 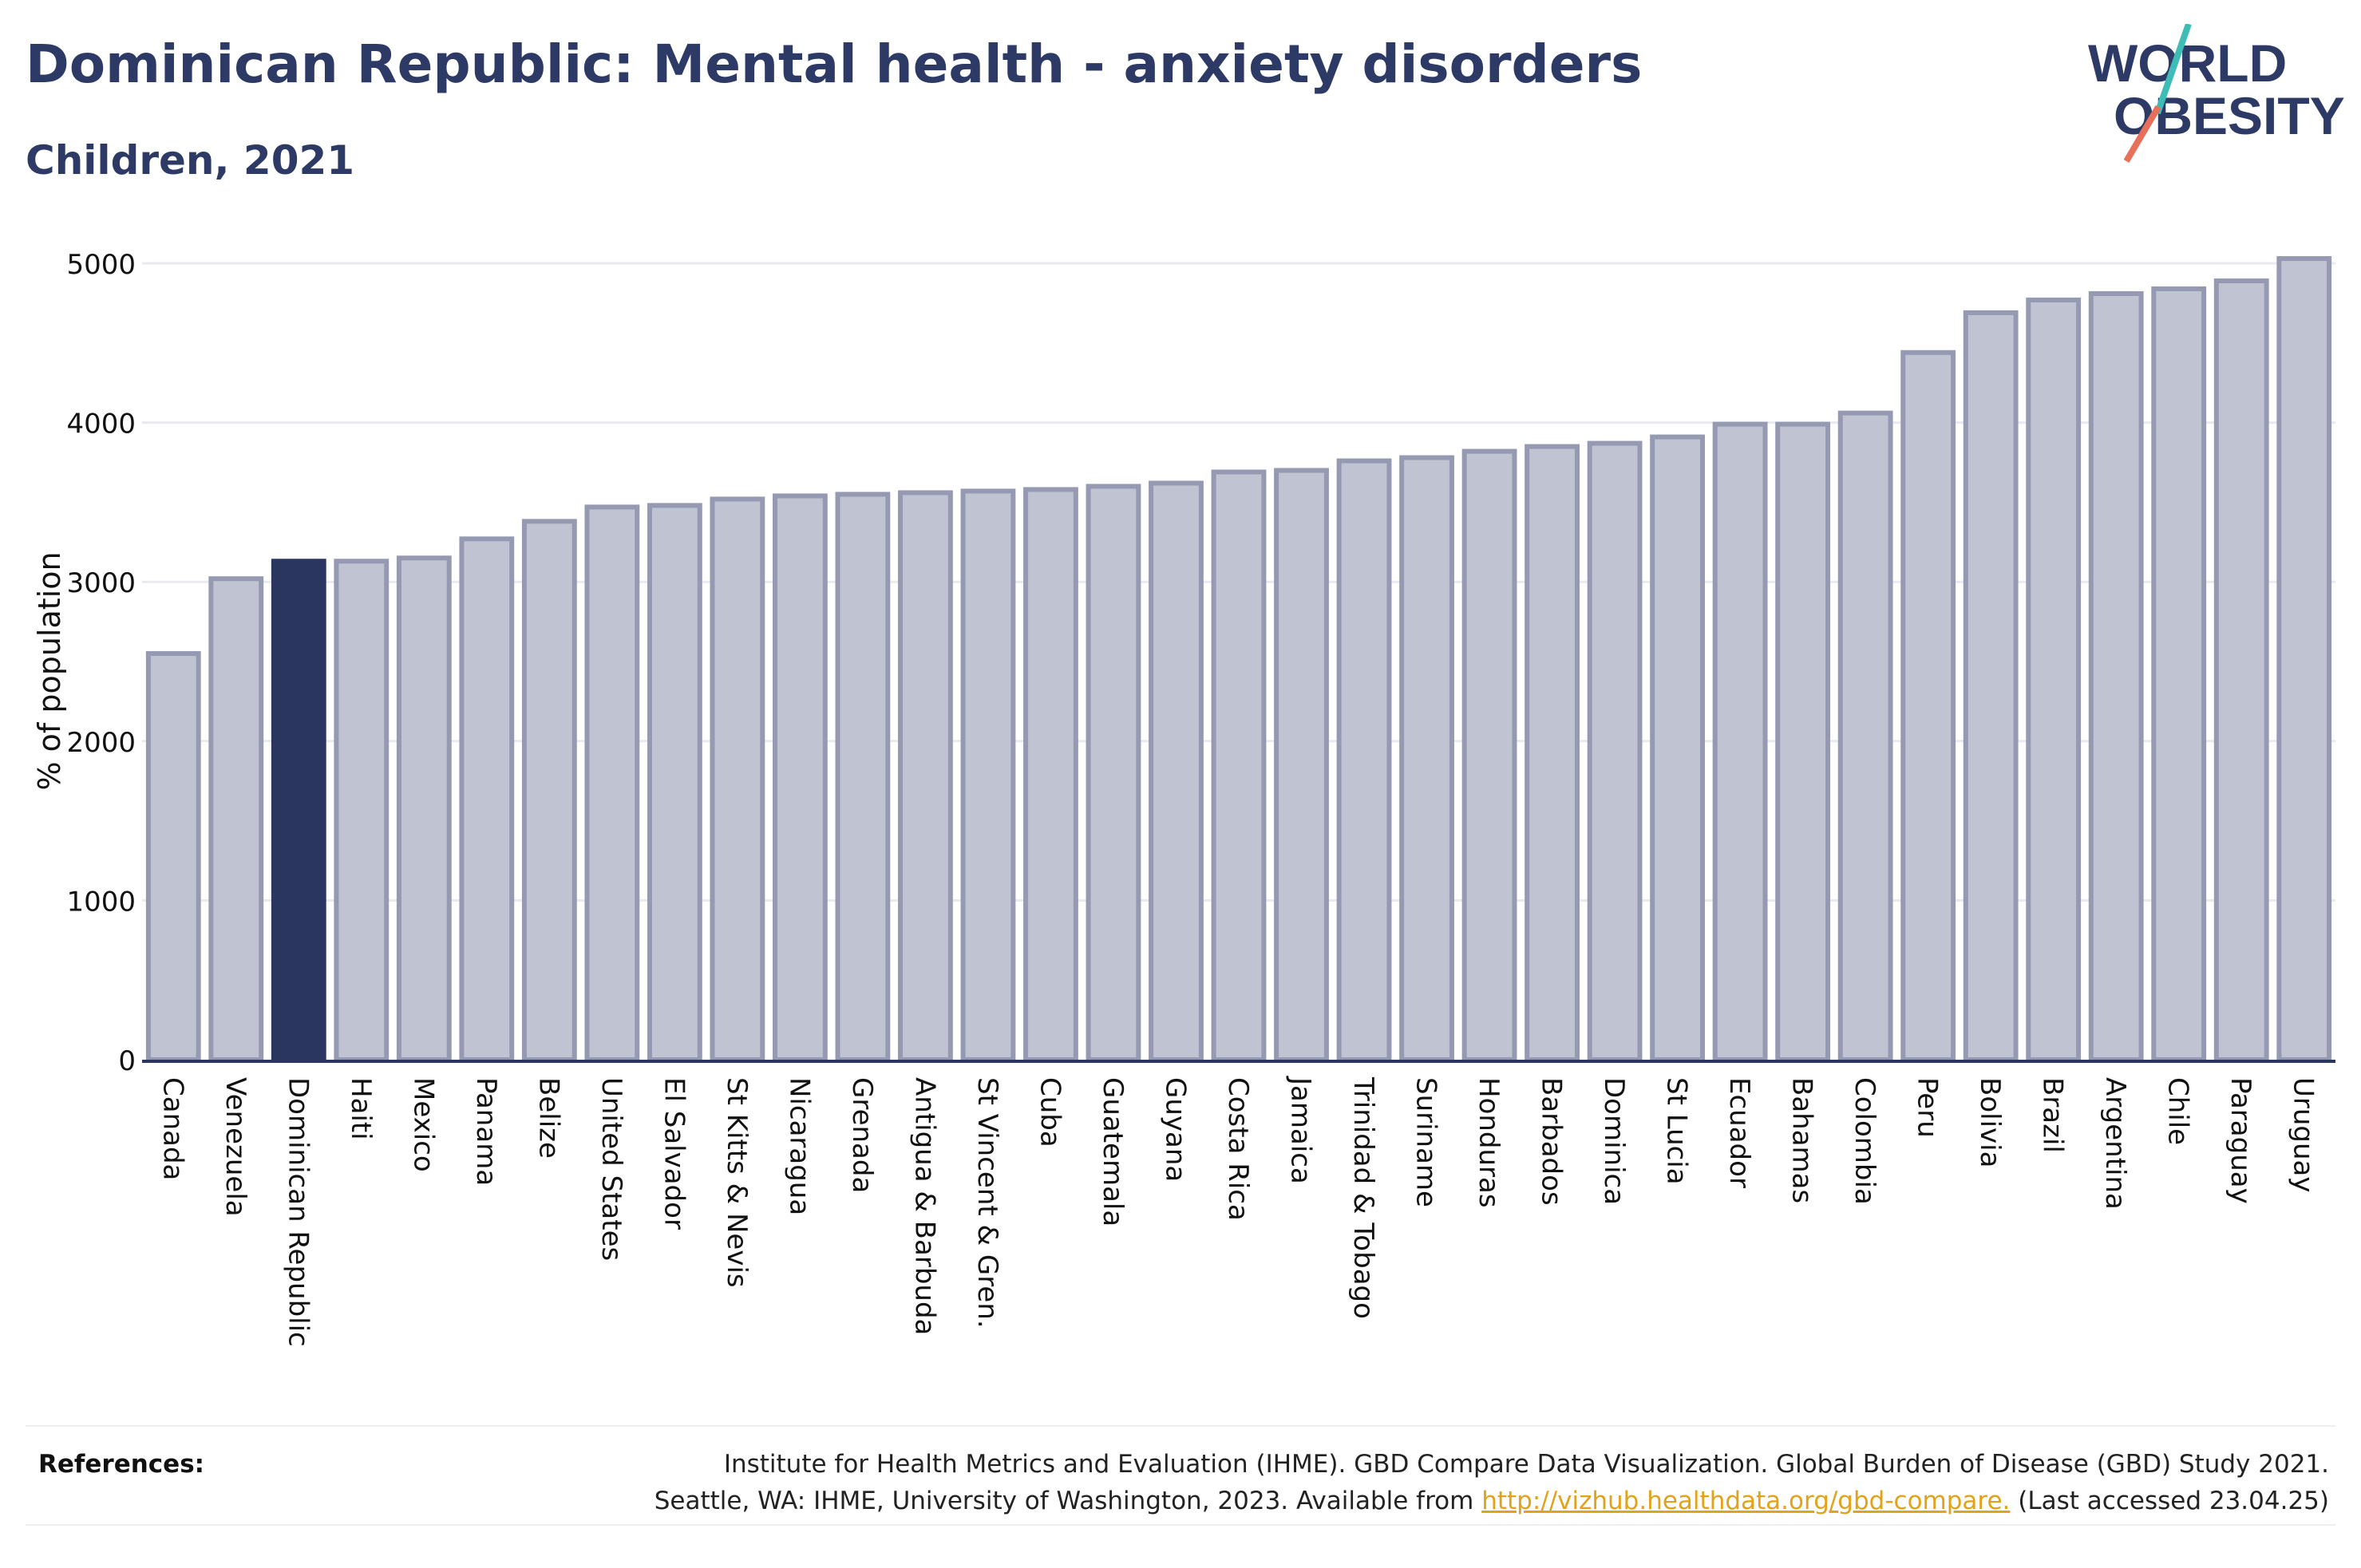 What do you see at coordinates (799, 1146) in the screenshot?
I see `x-tick-label: Nicaragua` at bounding box center [799, 1146].